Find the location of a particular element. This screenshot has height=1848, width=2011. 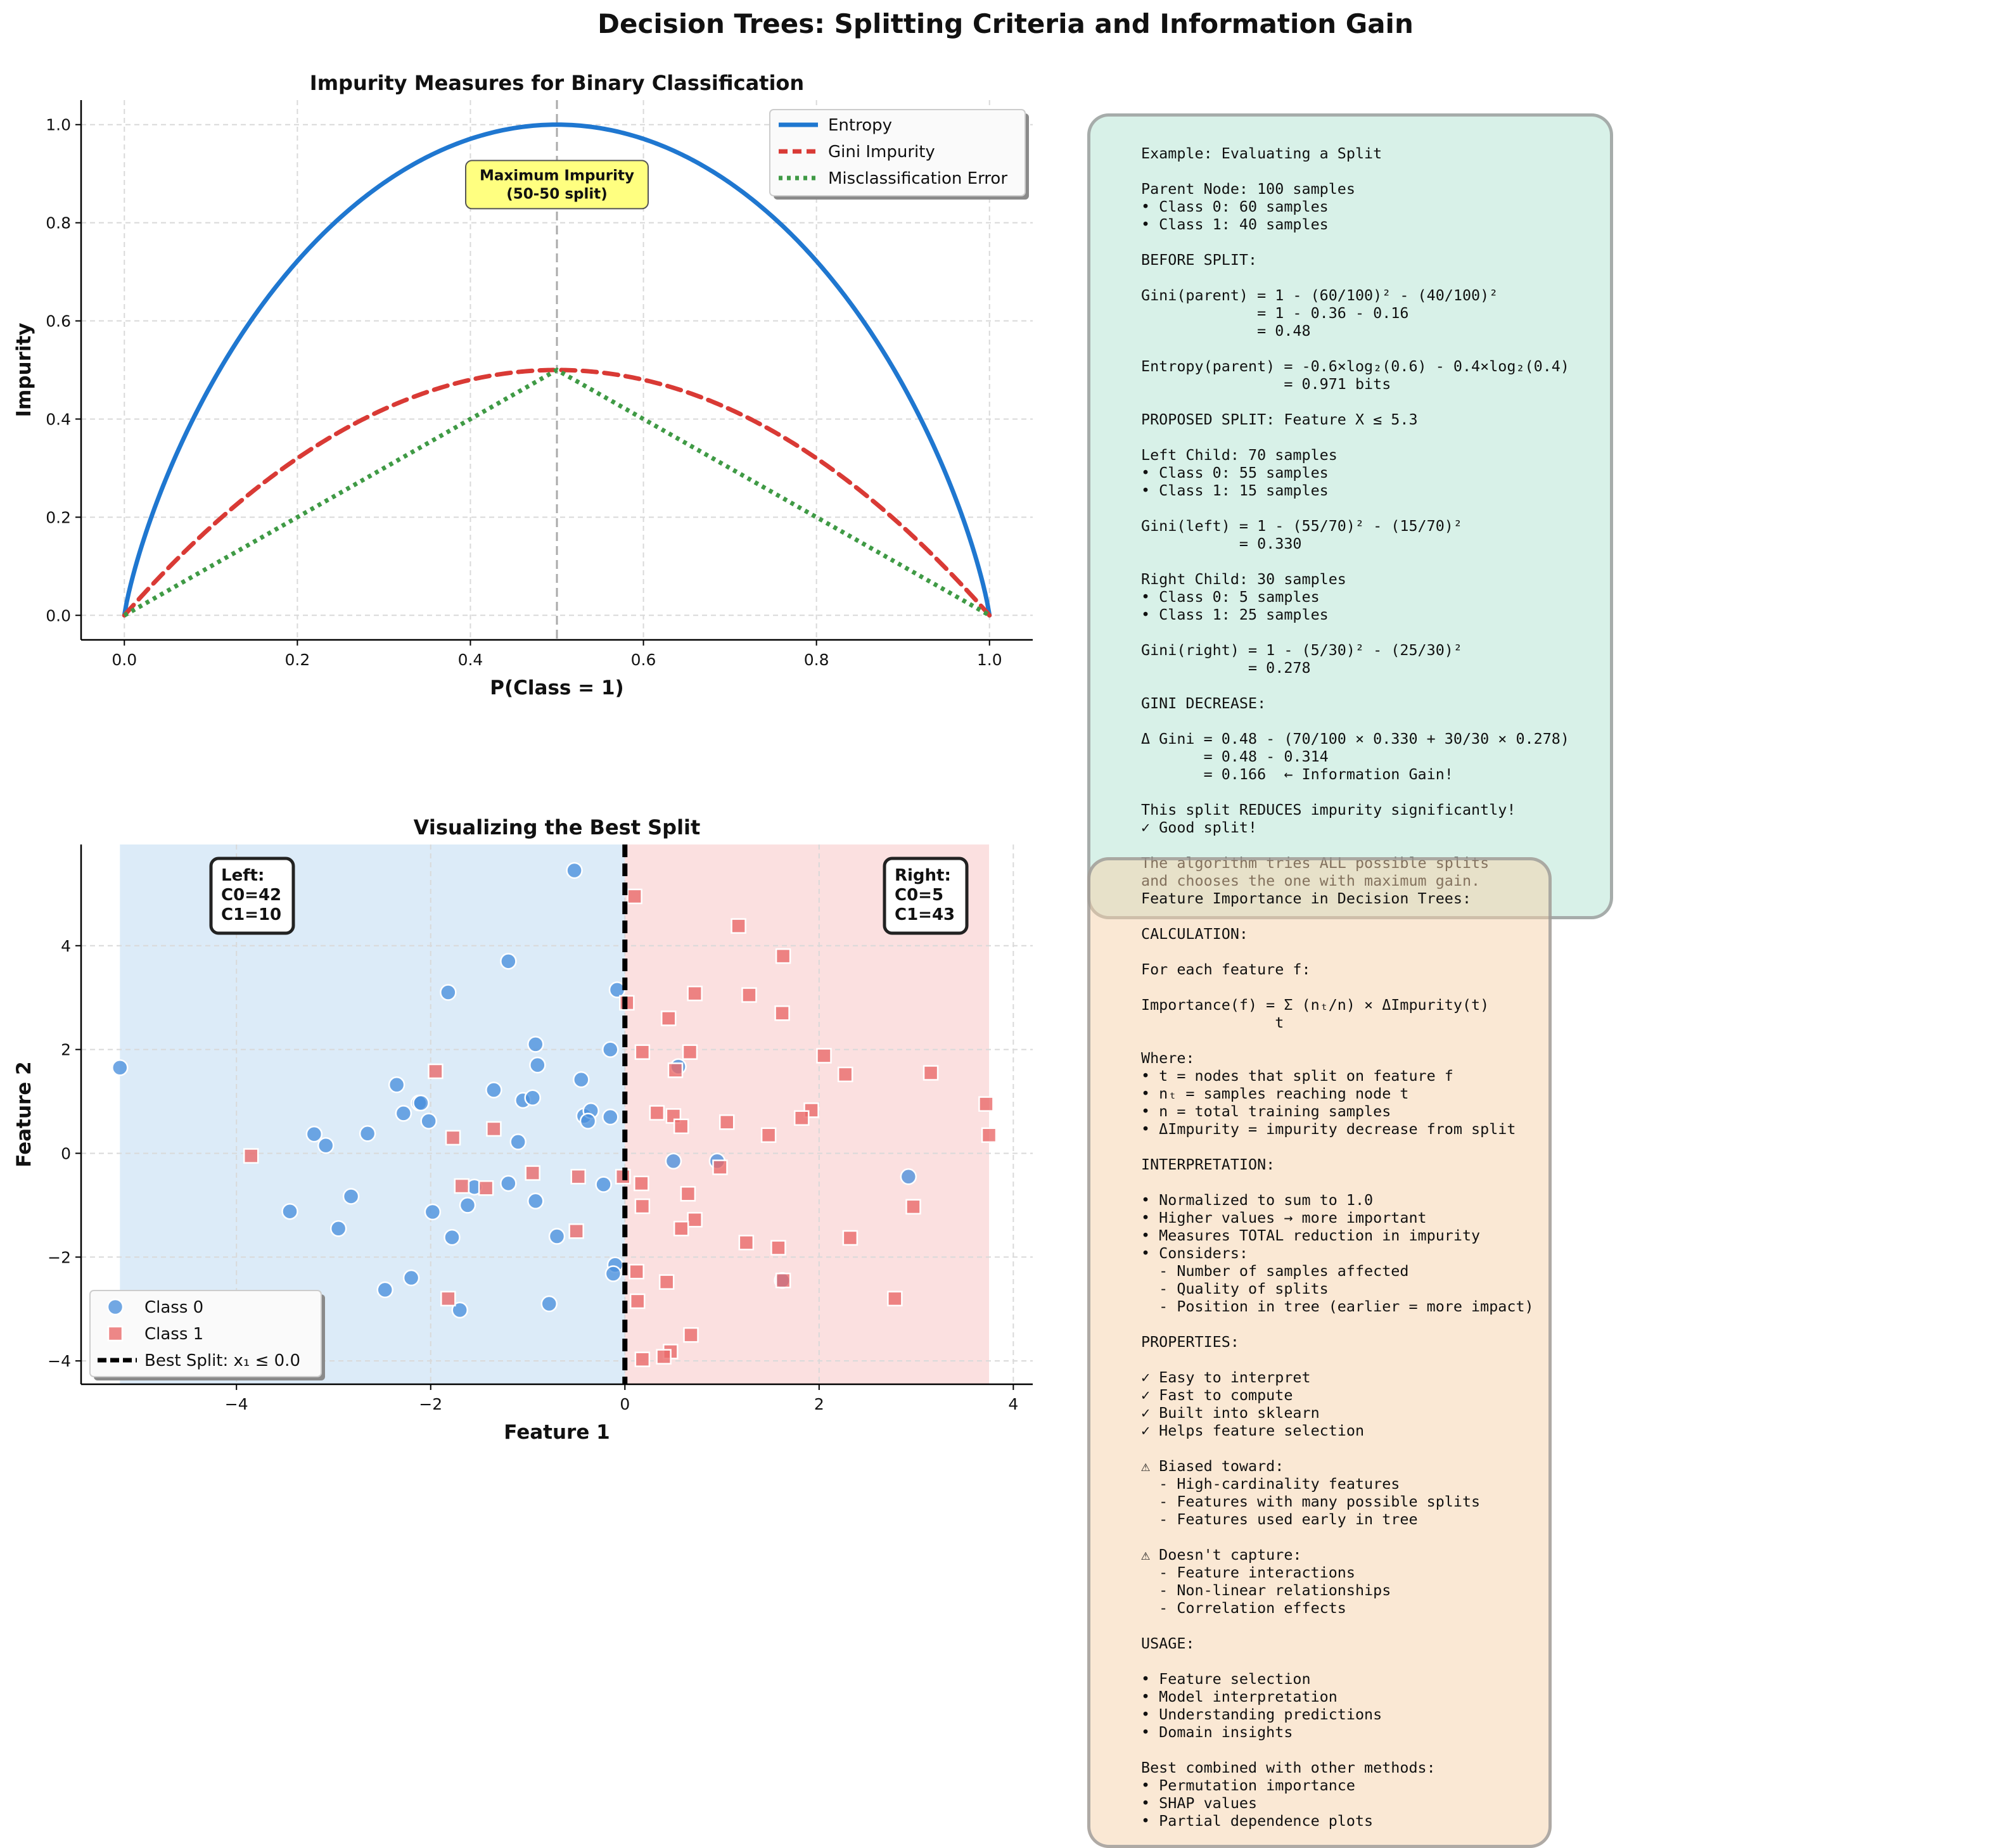

x-axis-label: Feature 1 is located at coordinates (557, 1433).